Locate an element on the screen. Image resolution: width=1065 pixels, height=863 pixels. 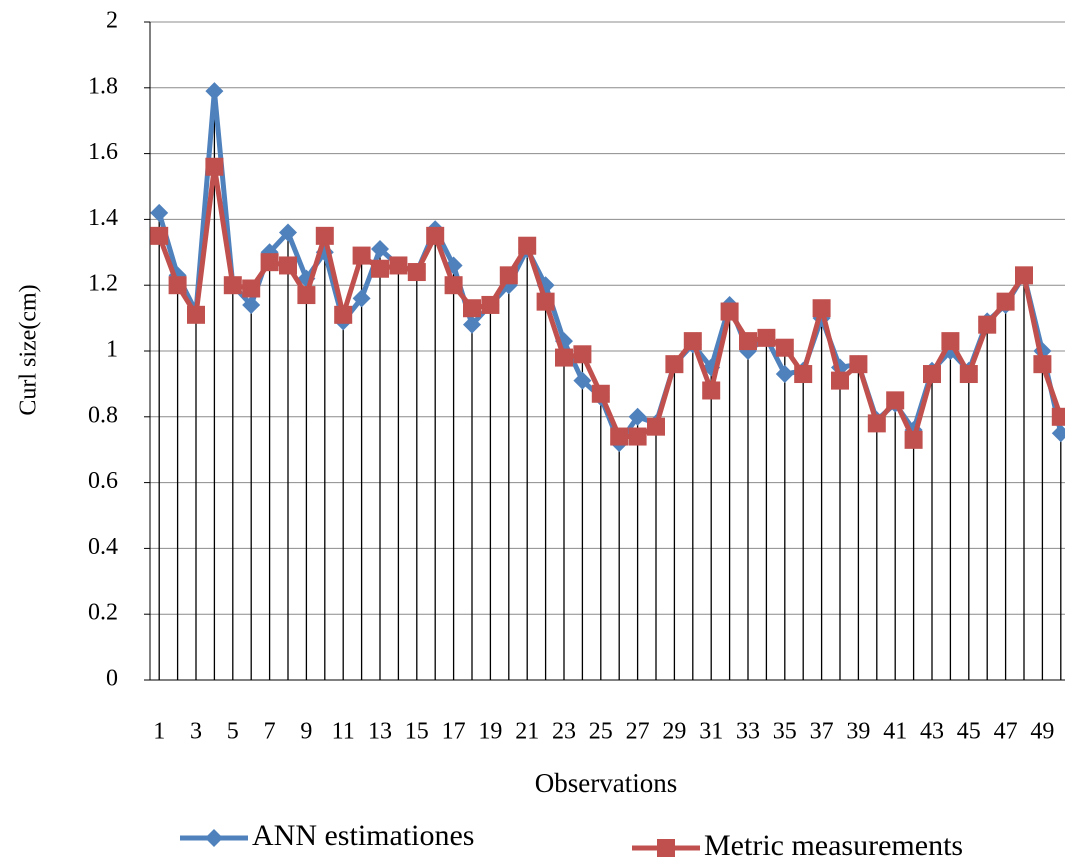
x-tick-label: 49 is located at coordinates (1042, 732).